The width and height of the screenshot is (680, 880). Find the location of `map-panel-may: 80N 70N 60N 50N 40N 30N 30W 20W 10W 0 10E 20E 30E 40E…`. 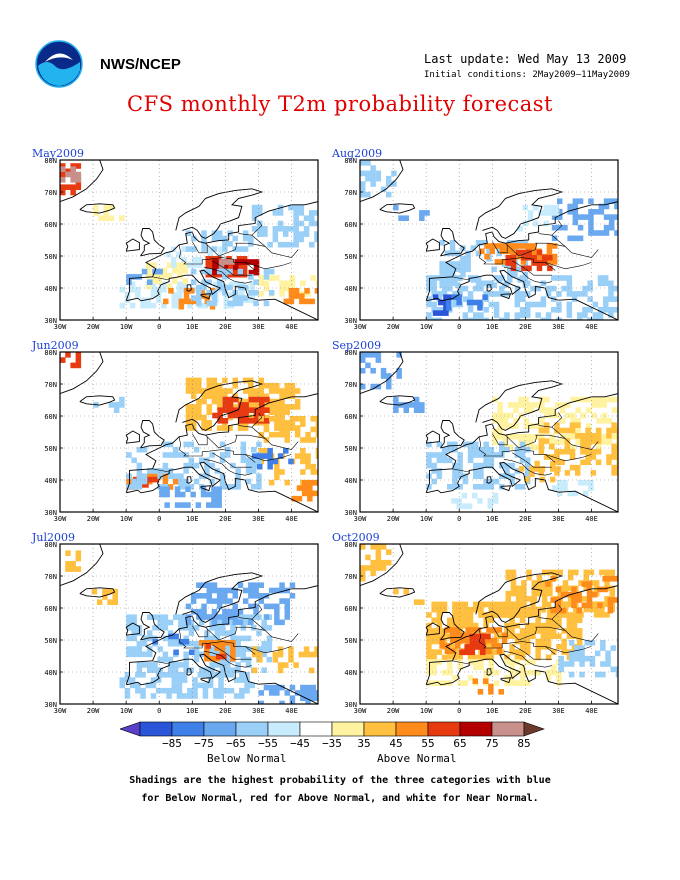

map-panel-may: 80N 70N 60N 50N 40N 30N 30W 20W 10W 0 10E 20E 30E 40E… is located at coordinates (180, 243).